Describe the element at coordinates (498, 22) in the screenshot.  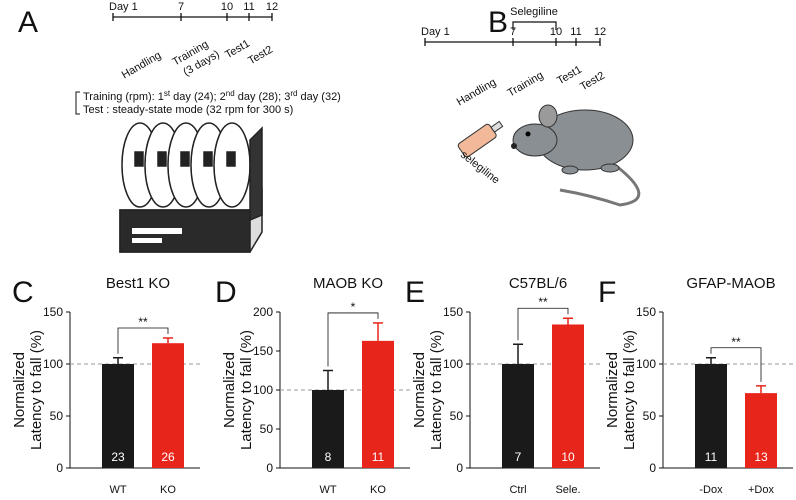
I see `panel-letter: B` at that location.